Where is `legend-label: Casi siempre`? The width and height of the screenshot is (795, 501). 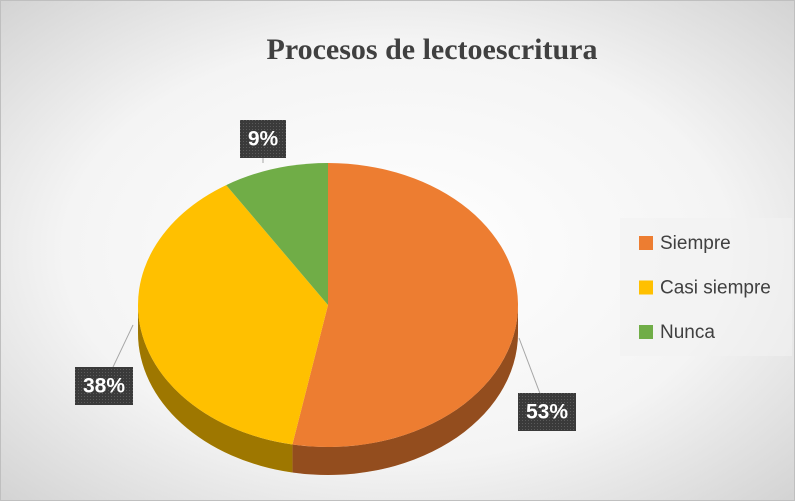 legend-label: Casi siempre is located at coordinates (715, 288).